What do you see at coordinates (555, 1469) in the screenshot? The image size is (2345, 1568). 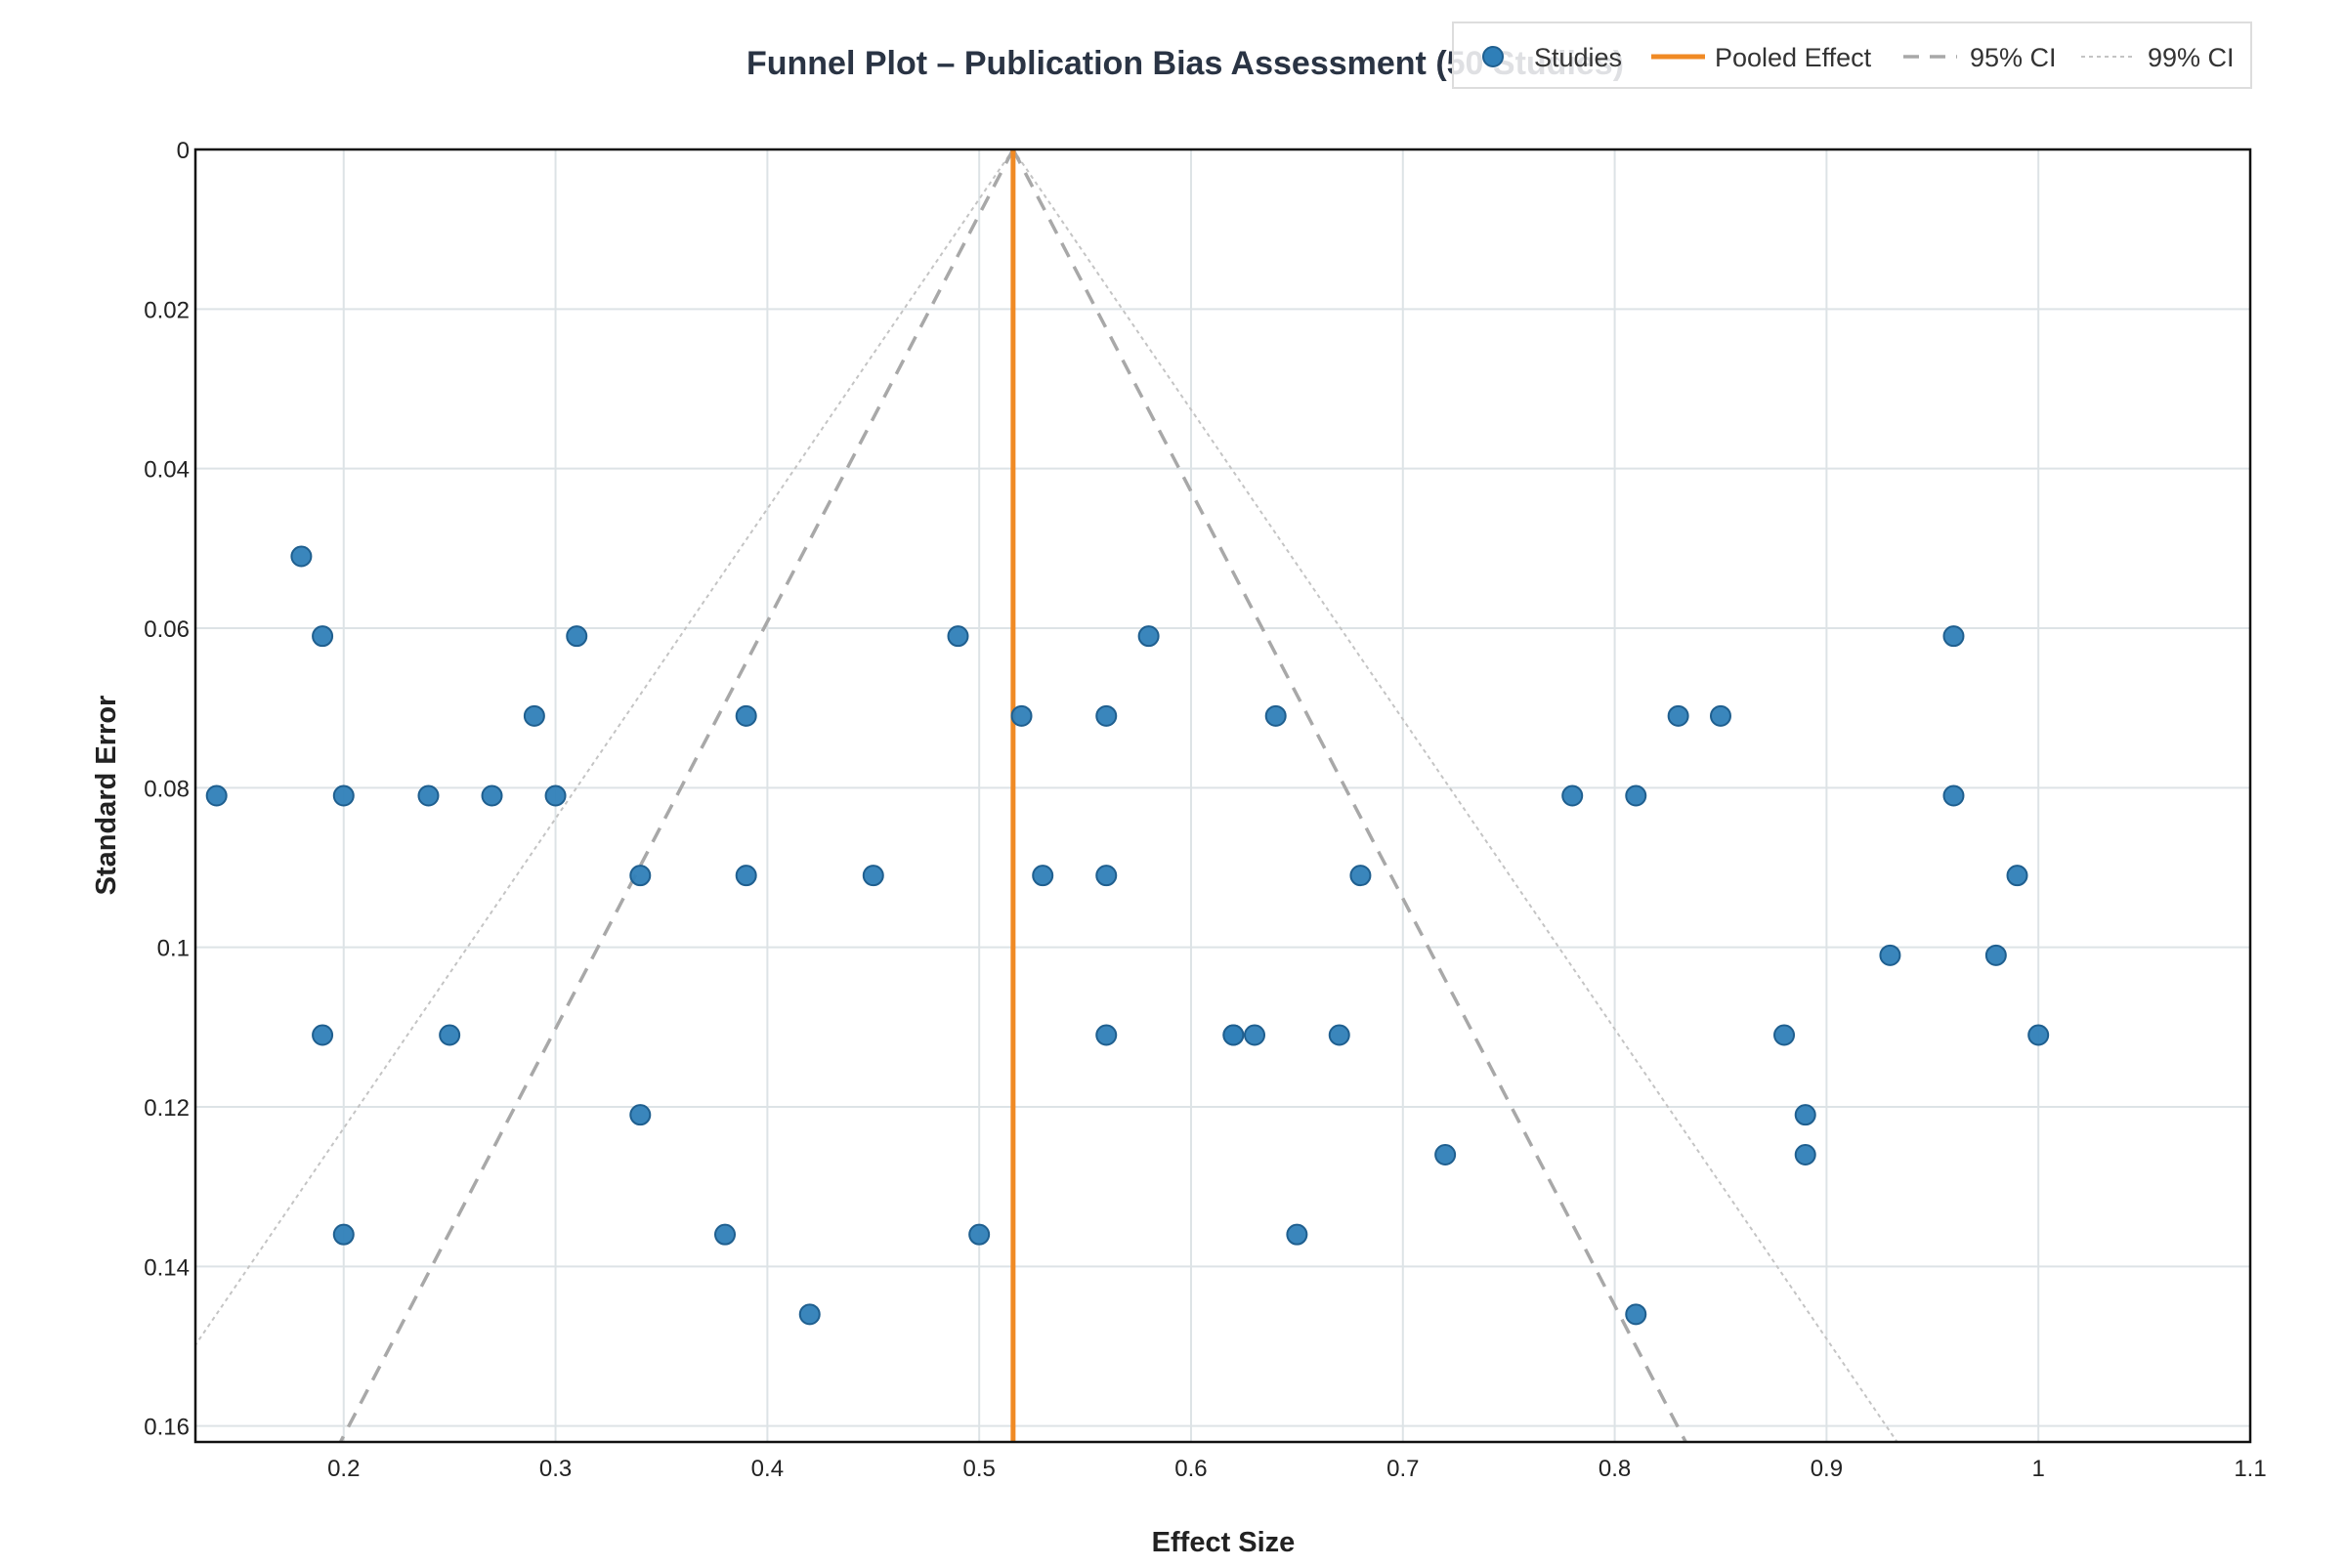 I see `x-tick-label: 0.3` at bounding box center [555, 1469].